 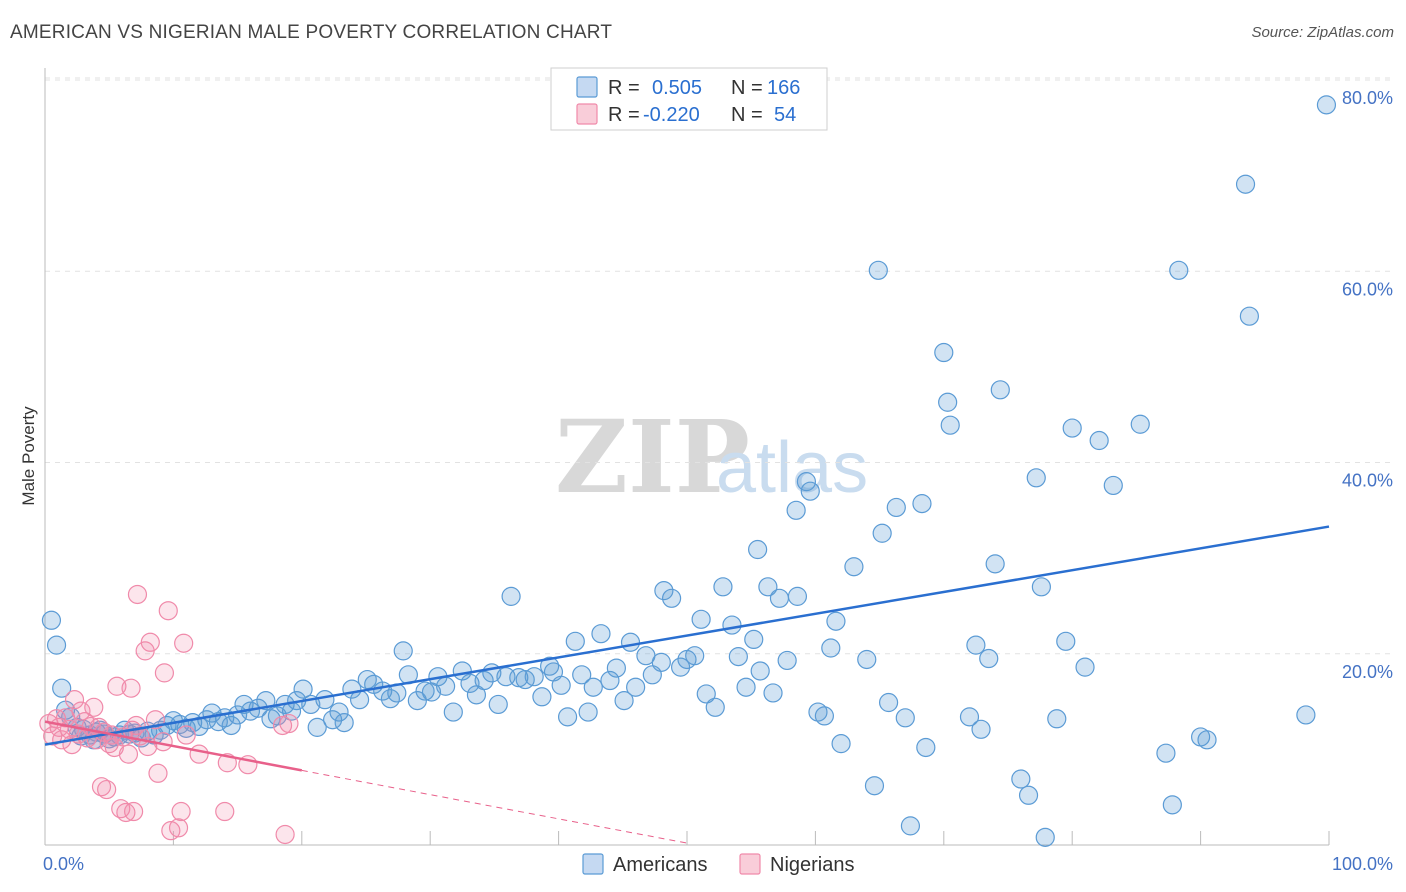 What do you see at coordinates (783, 88) in the screenshot?
I see `legend-n-value-americans: 166` at bounding box center [783, 88].